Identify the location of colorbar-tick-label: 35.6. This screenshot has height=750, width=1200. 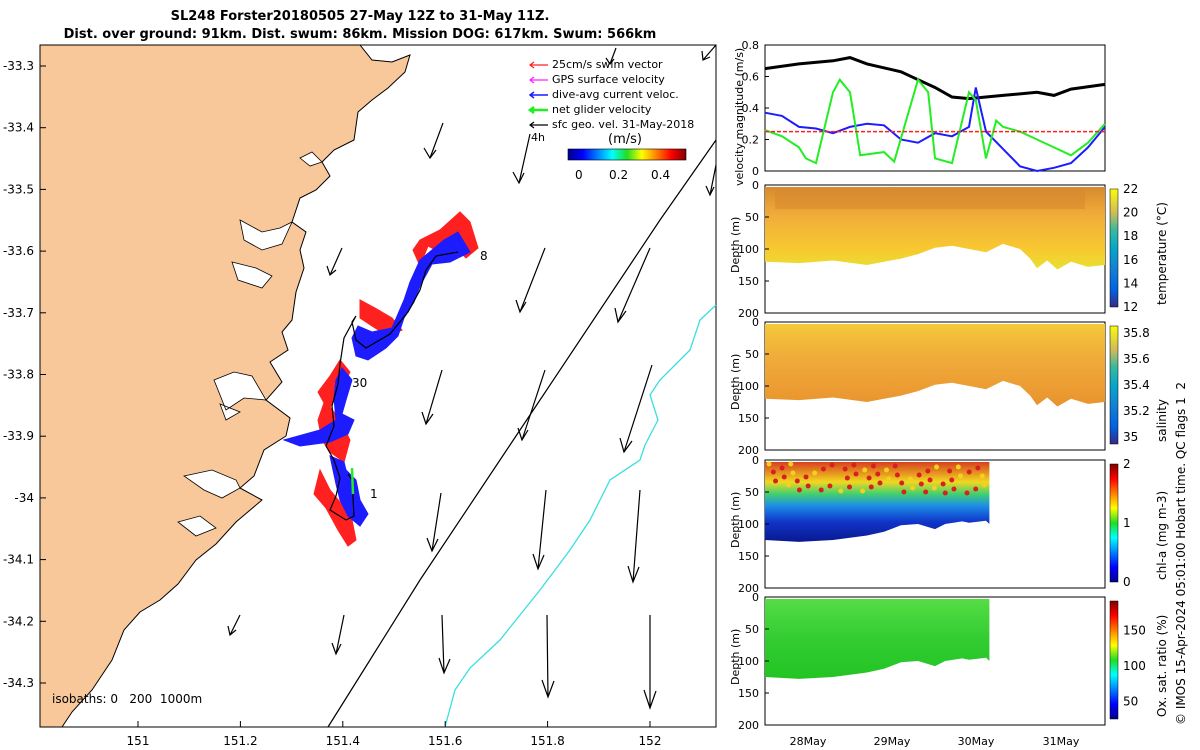
(1136, 359).